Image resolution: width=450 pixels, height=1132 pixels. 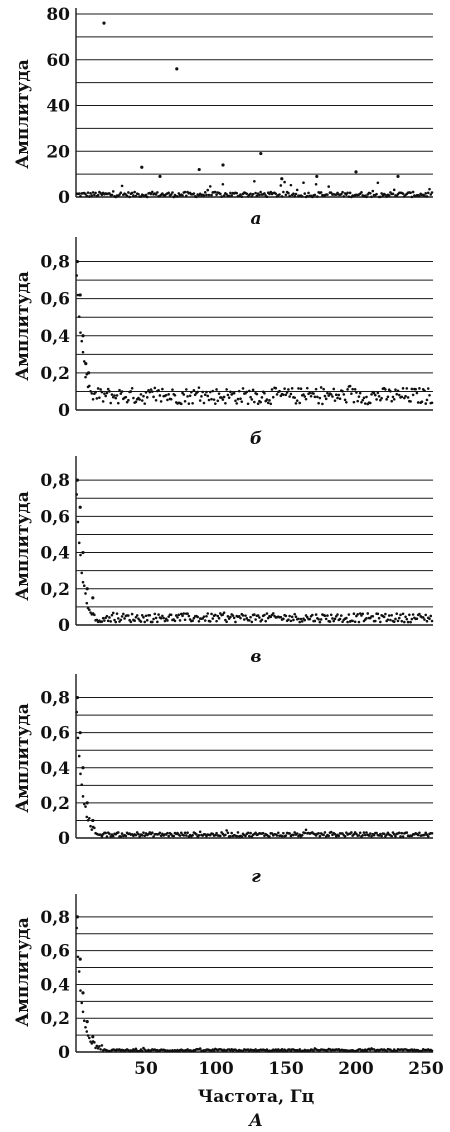 What do you see at coordinates (23, 113) in the screenshot?
I see `panel-a-ylabel: Амплитуда` at bounding box center [23, 113].